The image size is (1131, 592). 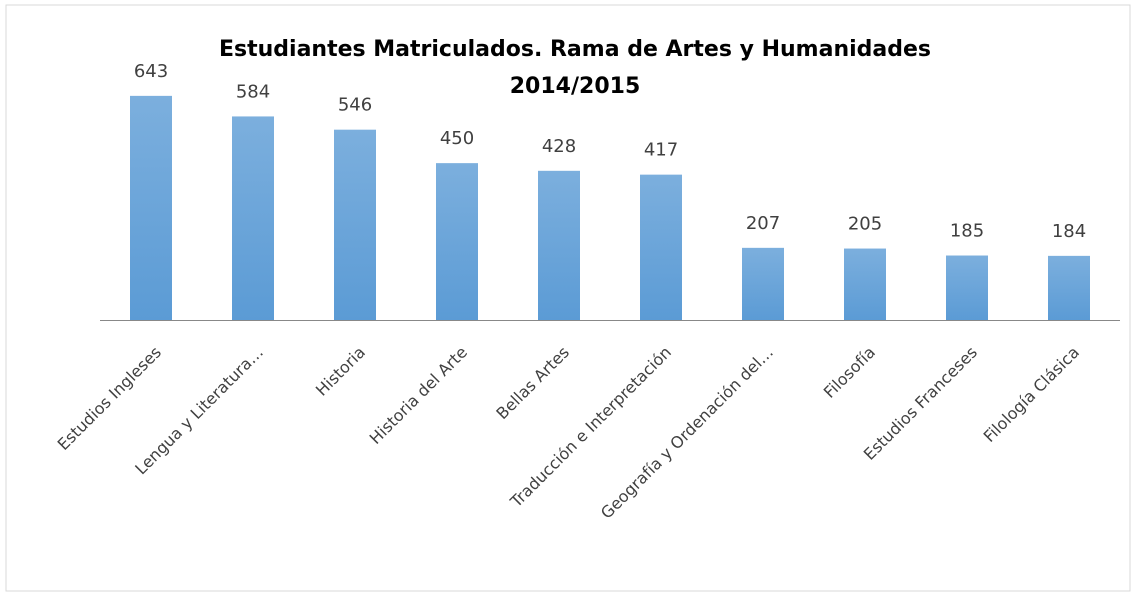 I want to click on data-label: 546, so click(x=355, y=105).